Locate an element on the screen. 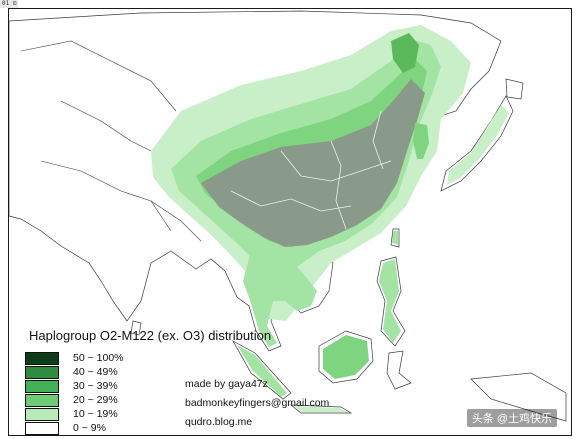 The width and height of the screenshot is (580, 439). internal-borders is located at coordinates (311, 170).